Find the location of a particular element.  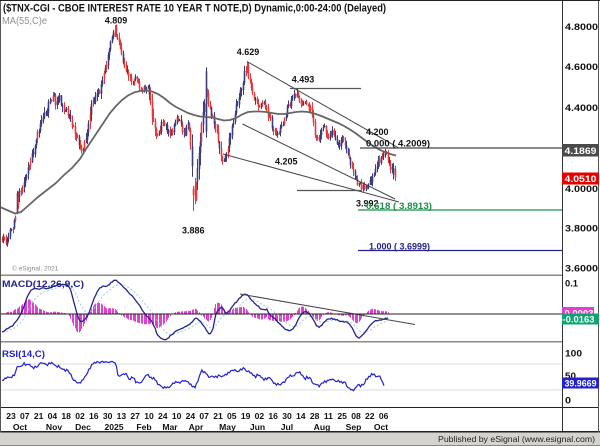

svg-text: 4.0000 is located at coordinates (581, 189).